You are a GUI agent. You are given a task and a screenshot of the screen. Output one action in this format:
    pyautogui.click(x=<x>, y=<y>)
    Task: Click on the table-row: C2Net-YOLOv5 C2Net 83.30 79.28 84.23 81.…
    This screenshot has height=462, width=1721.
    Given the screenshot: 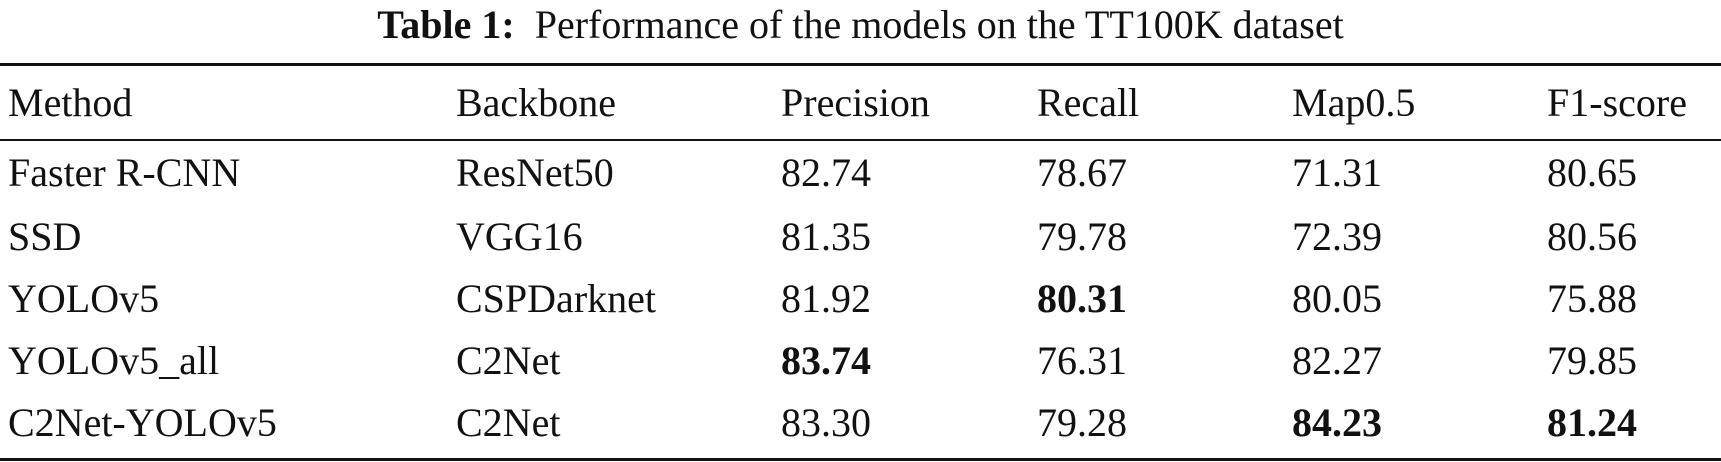 What is the action you would take?
    pyautogui.click(x=860, y=422)
    